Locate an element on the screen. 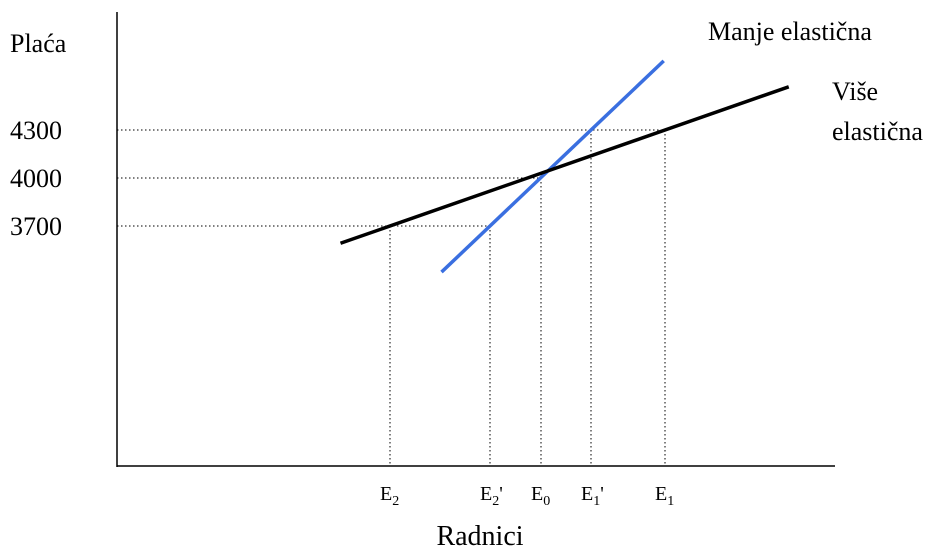 The image size is (947, 558). x-tick-E2: E2 is located at coordinates (389, 496).